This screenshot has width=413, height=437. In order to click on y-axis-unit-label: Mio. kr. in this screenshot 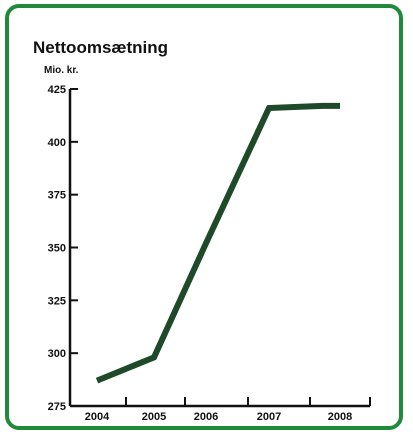, I will do `click(61, 70)`.